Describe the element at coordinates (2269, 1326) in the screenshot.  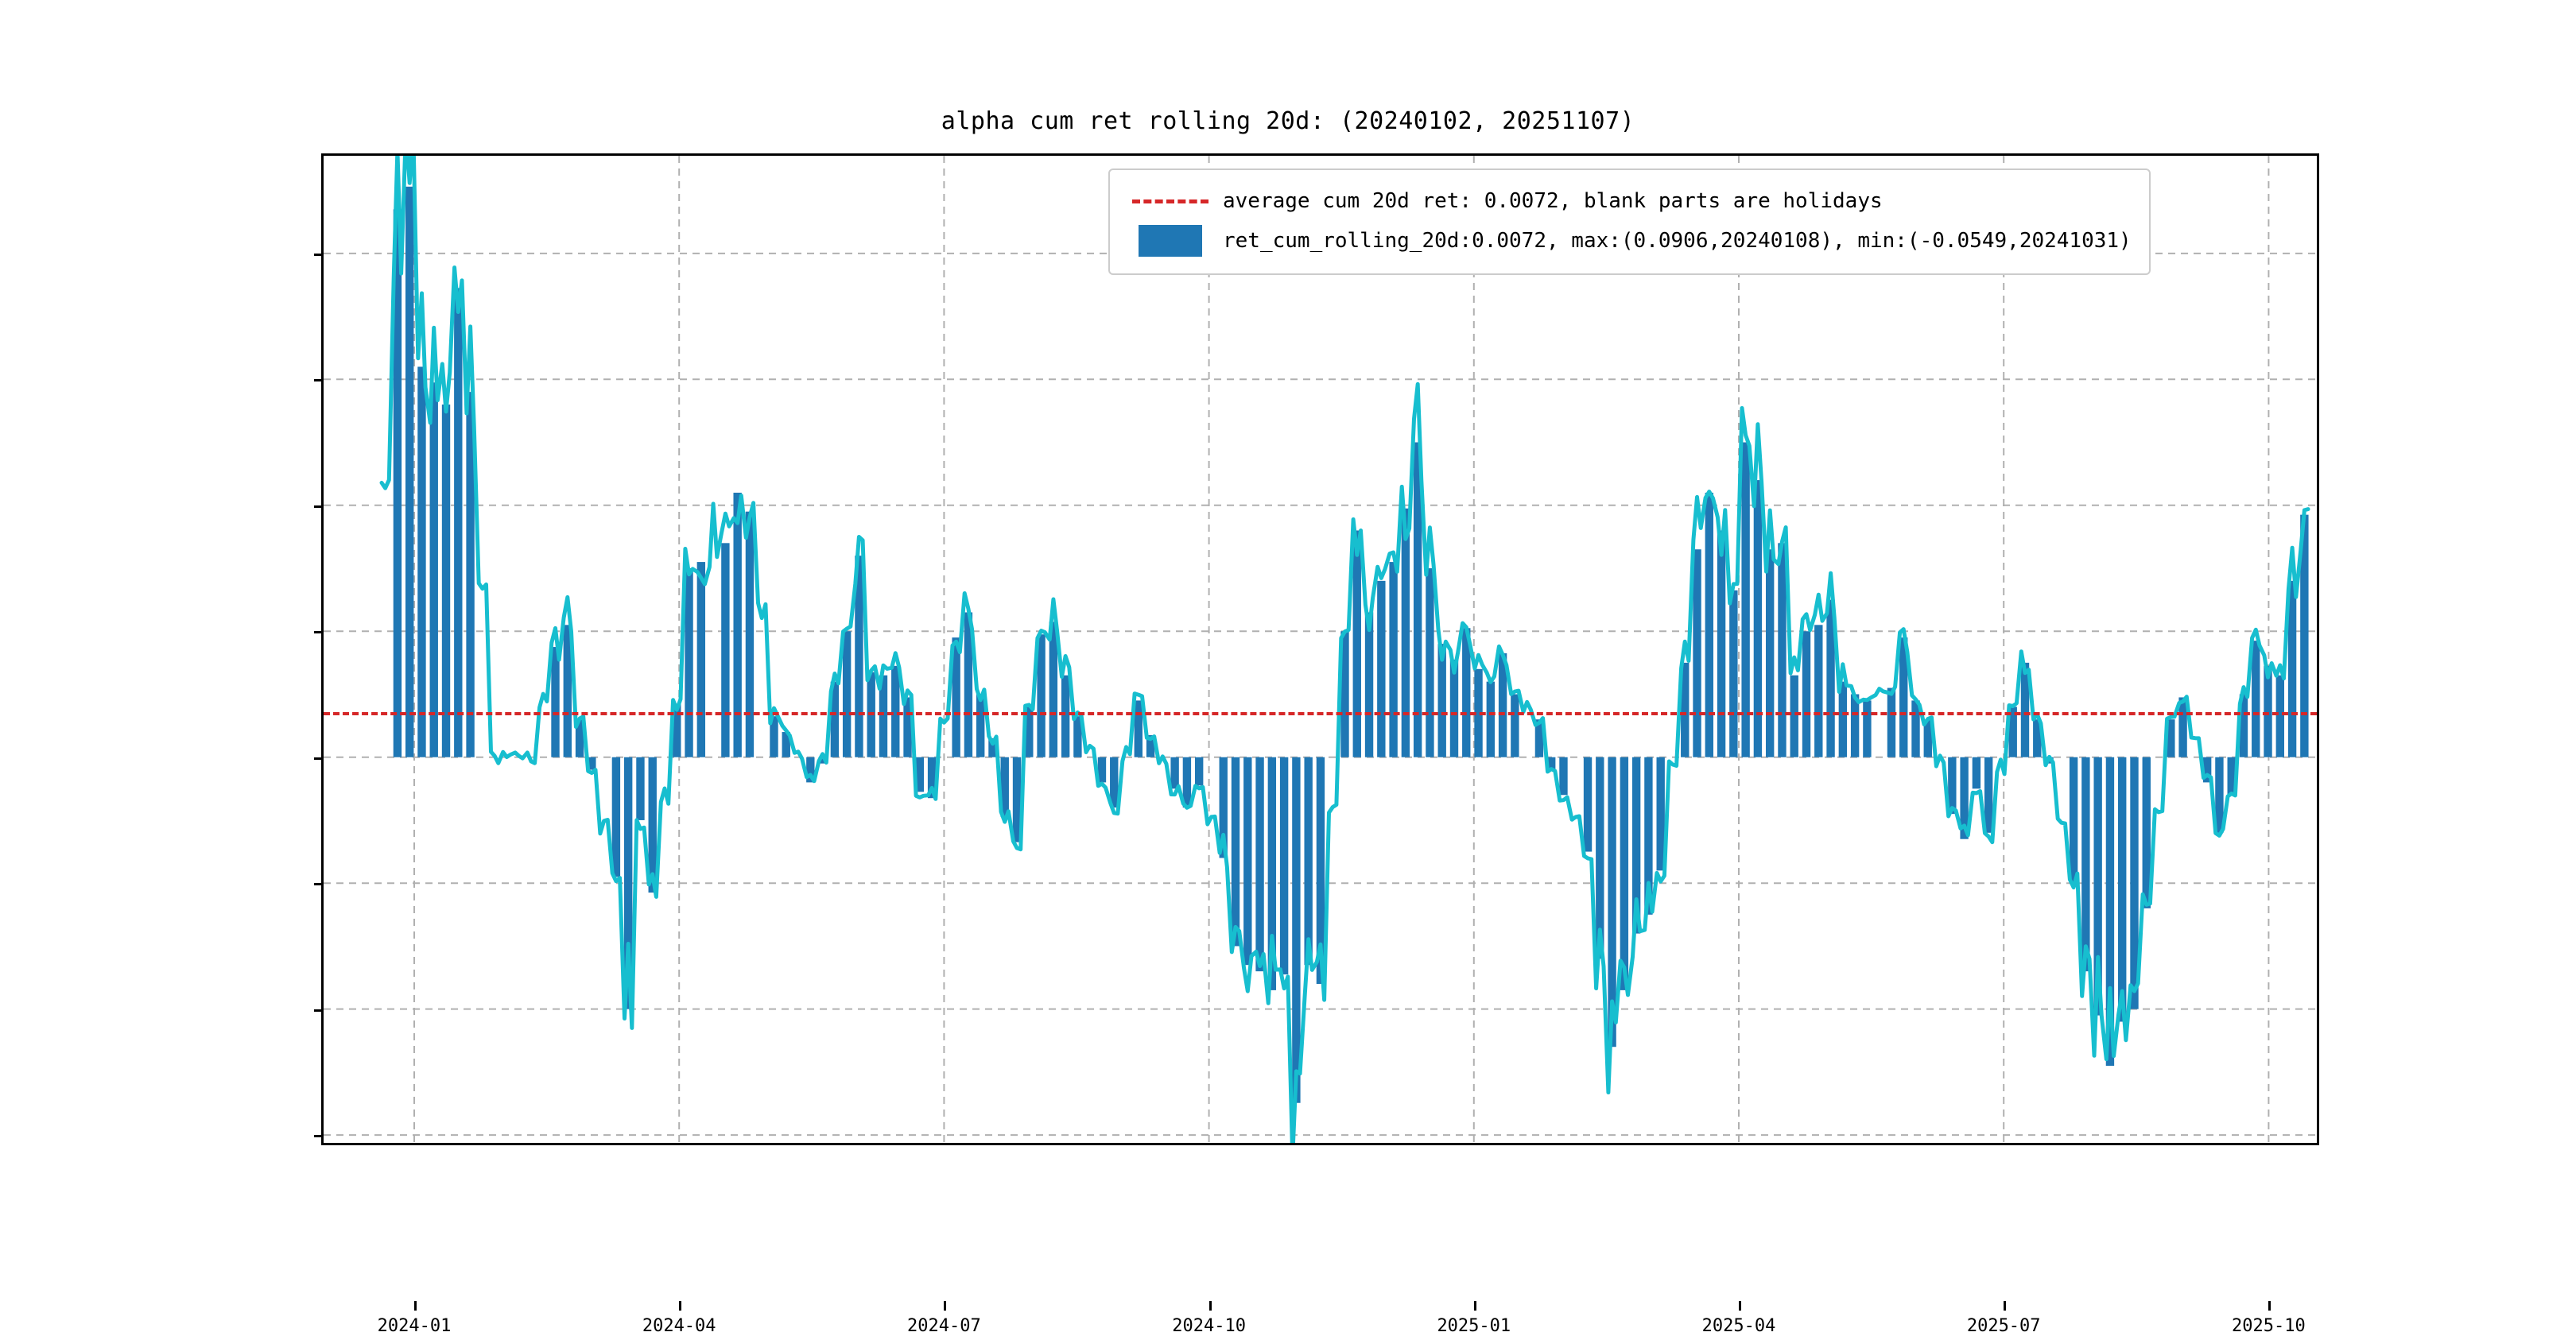
I see `x-tick-label: 2025-10` at that location.